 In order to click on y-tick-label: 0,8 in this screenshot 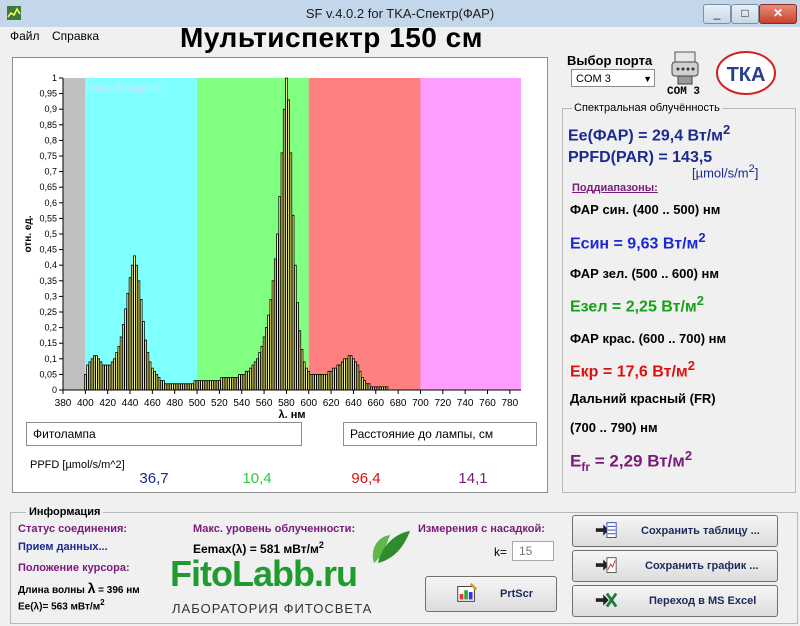, I will do `click(50, 140)`.